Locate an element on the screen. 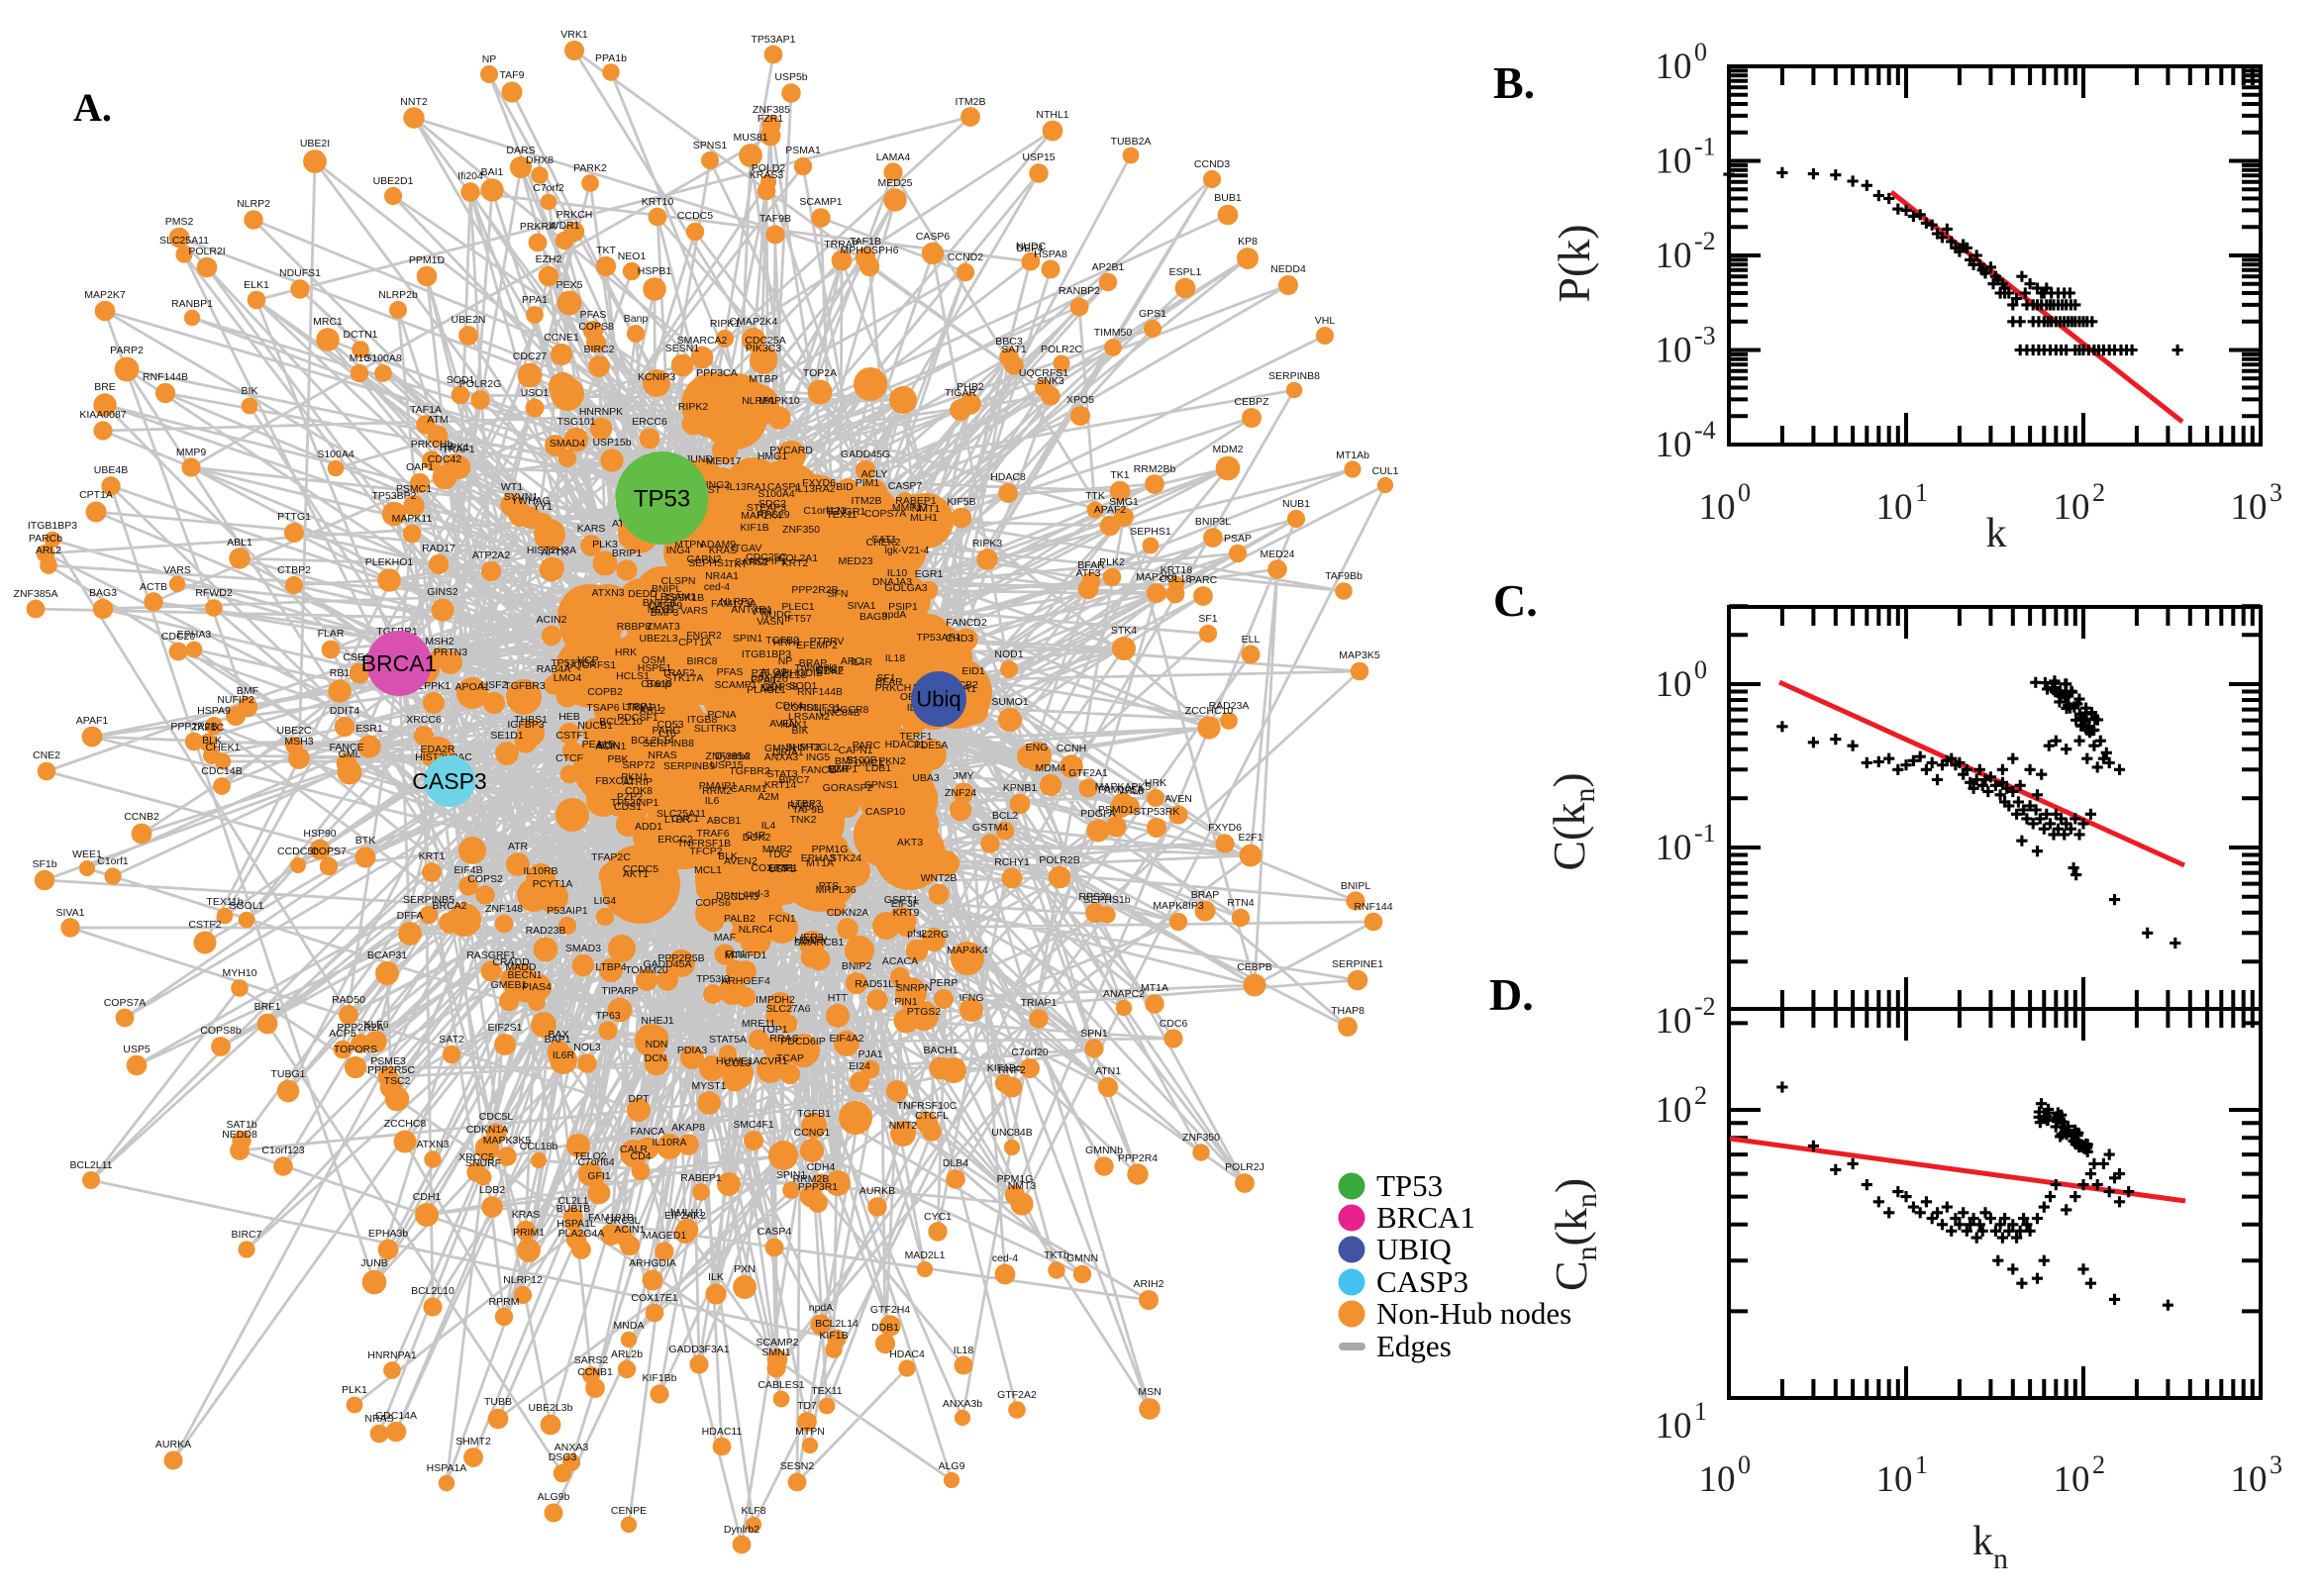  svg-text: PPP2R5C is located at coordinates (391, 1070).